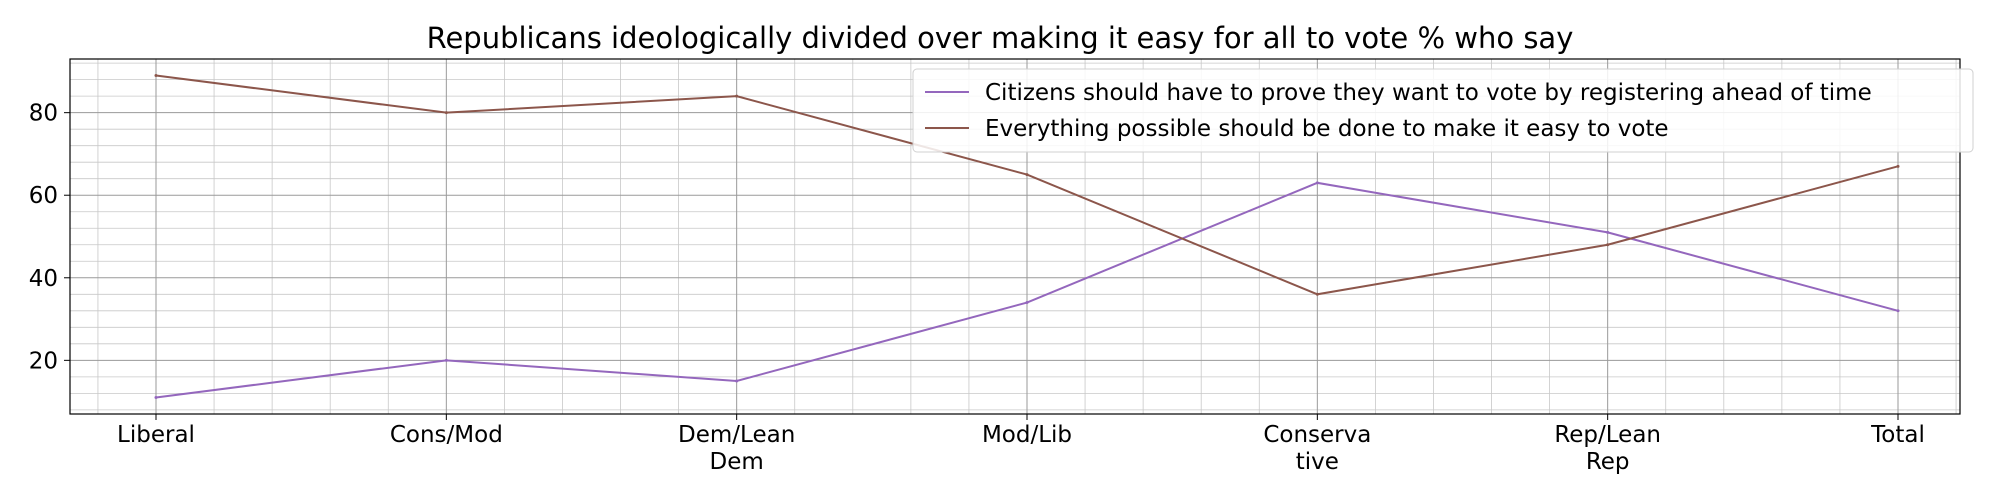 The height and width of the screenshot is (500, 2000). Describe the element at coordinates (446, 435) in the screenshot. I see `x-tick-label: Cons/Mod` at that location.